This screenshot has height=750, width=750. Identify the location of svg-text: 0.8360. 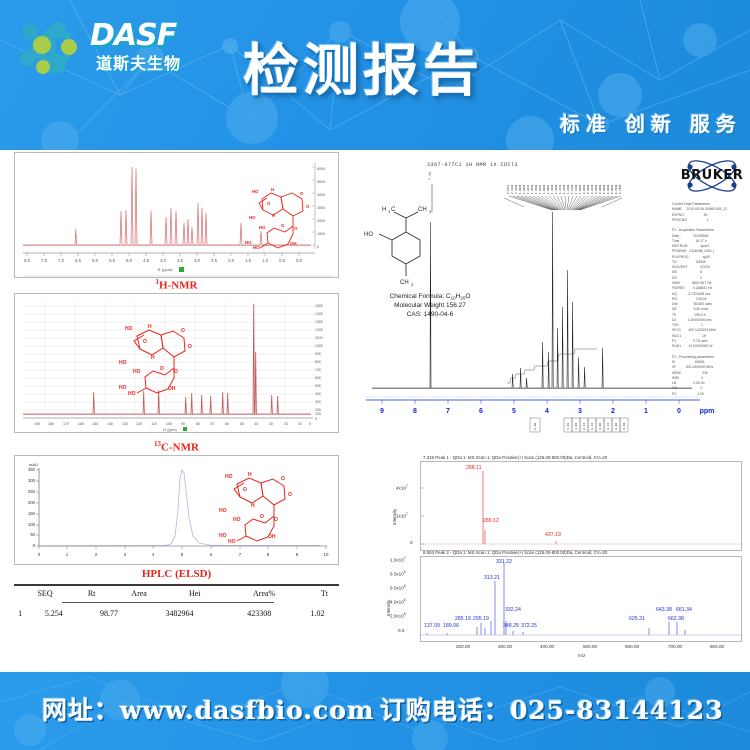
(608, 189).